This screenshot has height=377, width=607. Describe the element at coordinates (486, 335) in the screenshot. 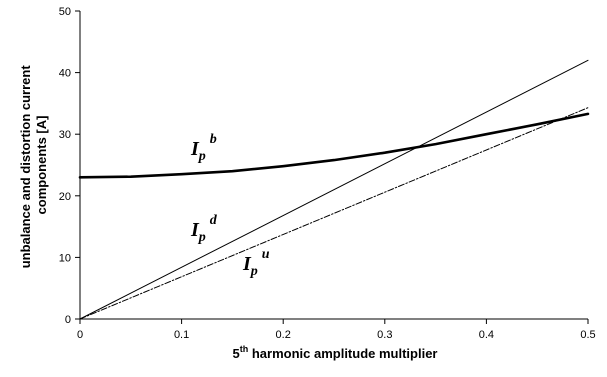

I see `x-tick-label: 0.4` at that location.